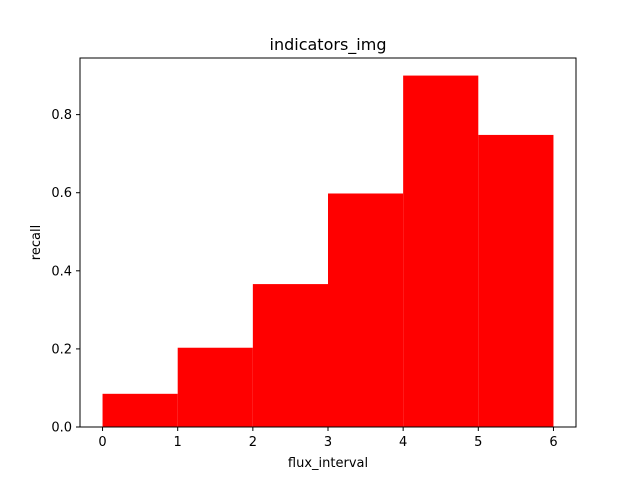  Describe the element at coordinates (478, 442) in the screenshot. I see `x-tick-label-5: 5` at that location.